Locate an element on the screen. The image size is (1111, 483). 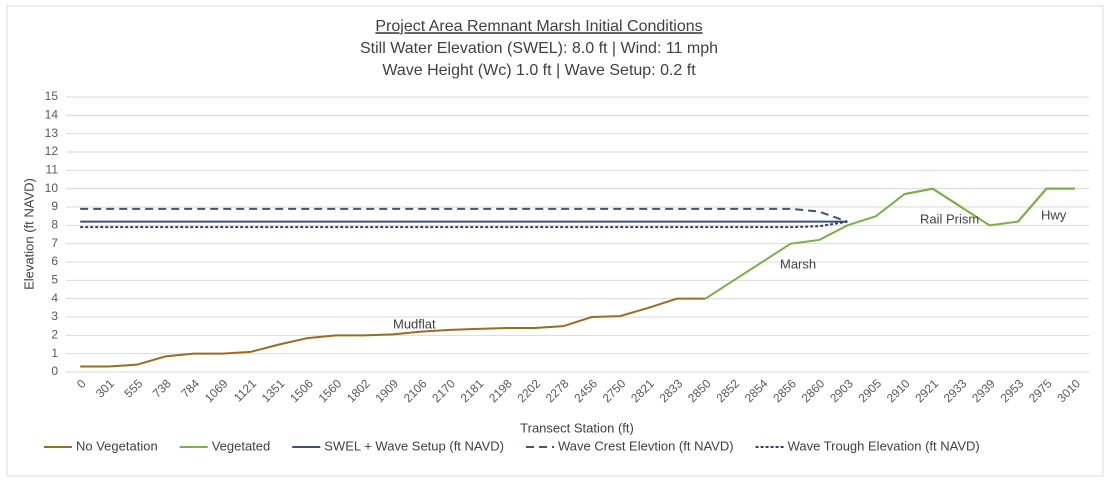
annotation: Mudflat is located at coordinates (414, 323).